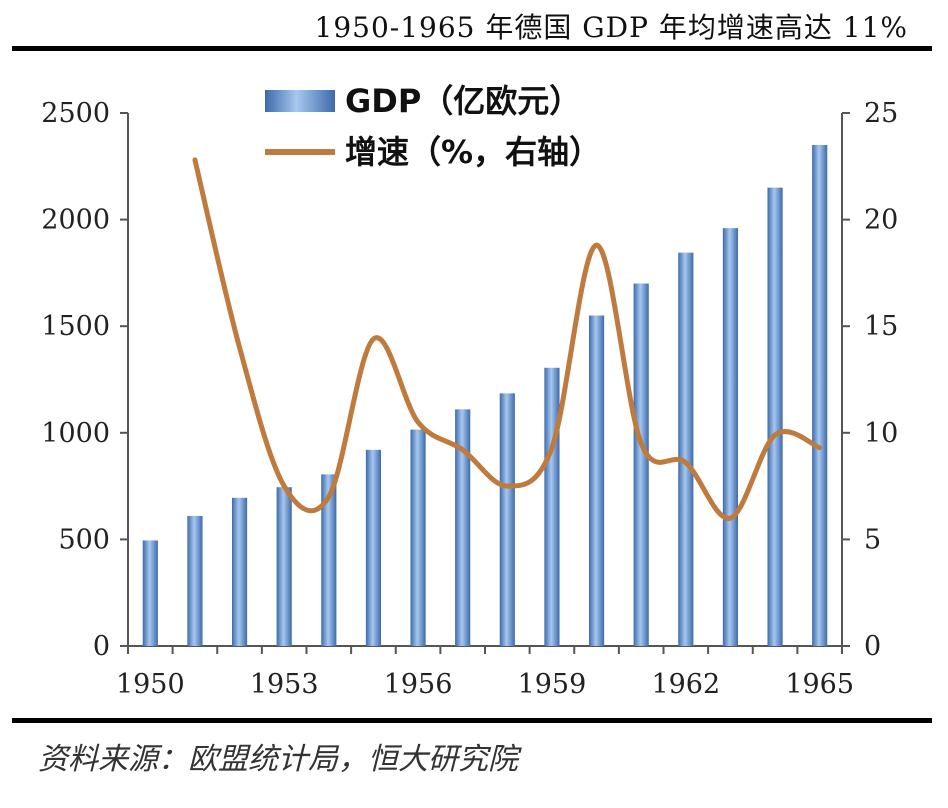  Describe the element at coordinates (881, 220) in the screenshot. I see `right-tick-label: 20` at that location.